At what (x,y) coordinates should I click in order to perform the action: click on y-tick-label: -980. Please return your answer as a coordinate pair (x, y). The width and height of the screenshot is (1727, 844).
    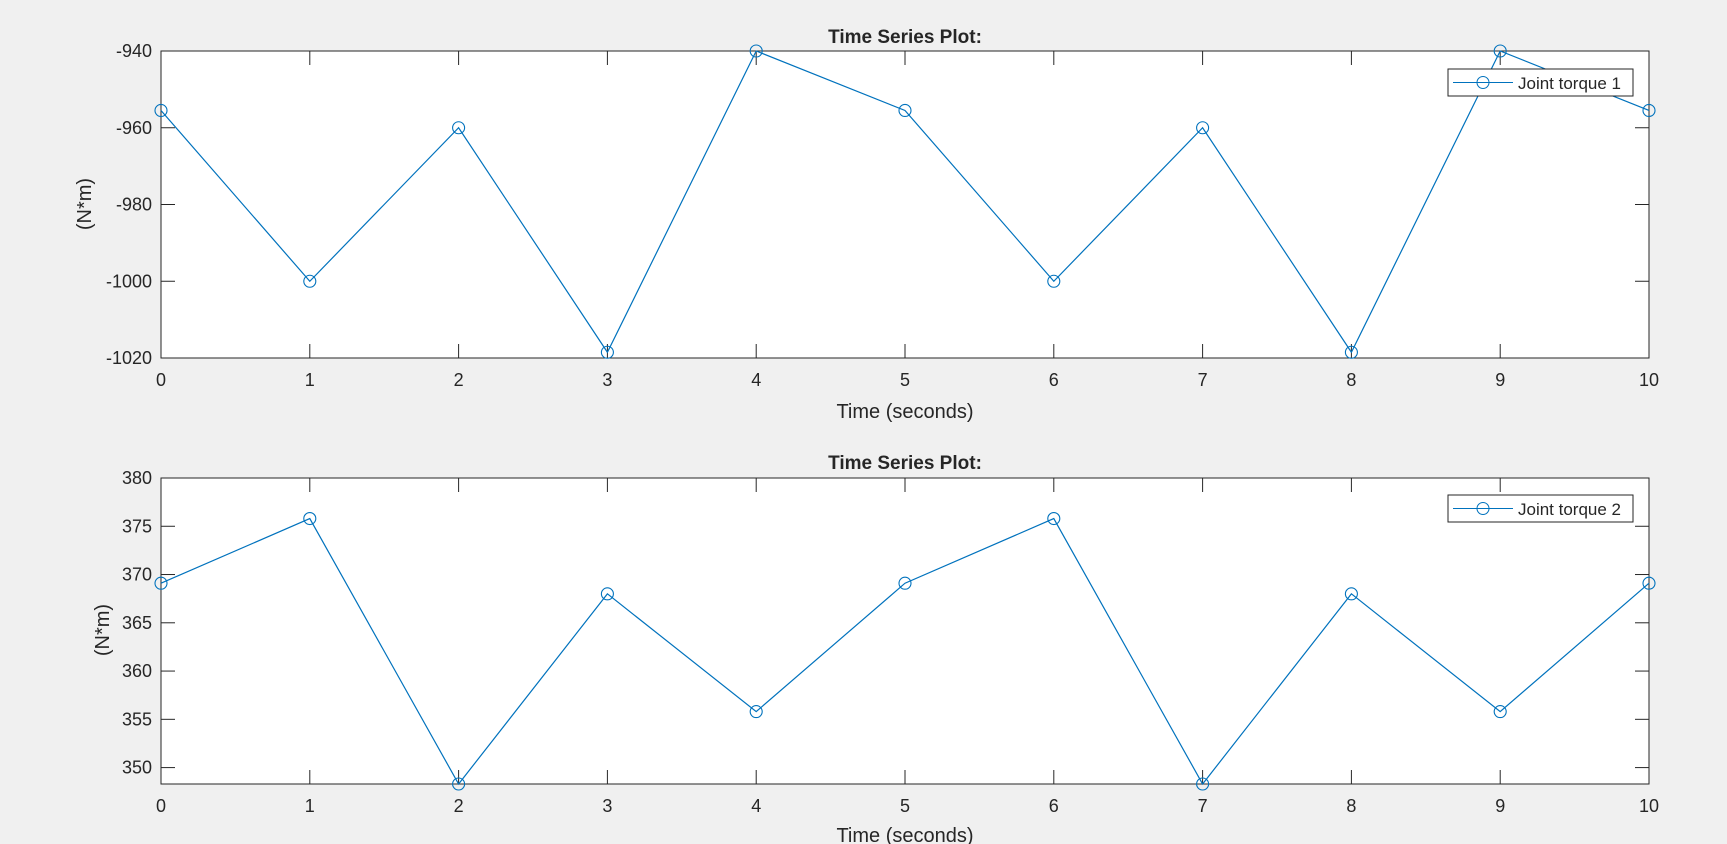
    Looking at the image, I should click on (134, 205).